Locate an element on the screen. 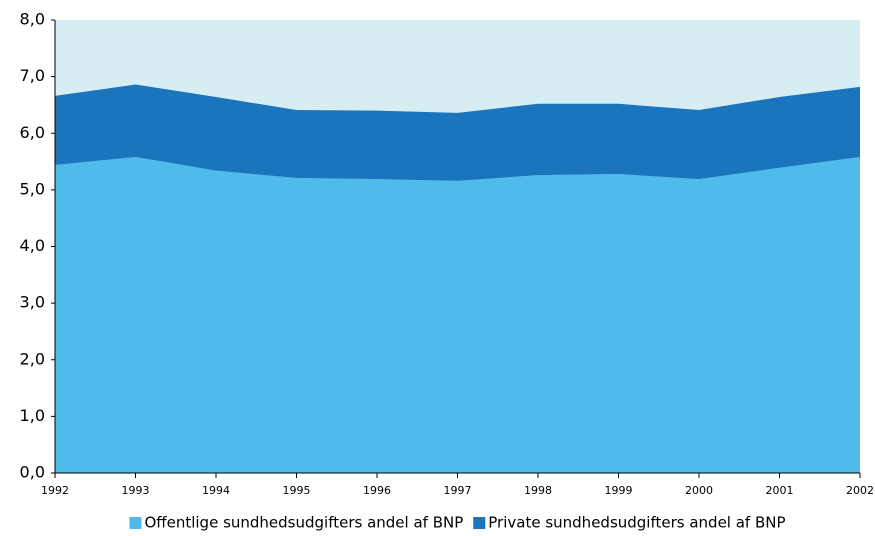 The image size is (875, 536). x-tick-label: 2002 is located at coordinates (860, 490).